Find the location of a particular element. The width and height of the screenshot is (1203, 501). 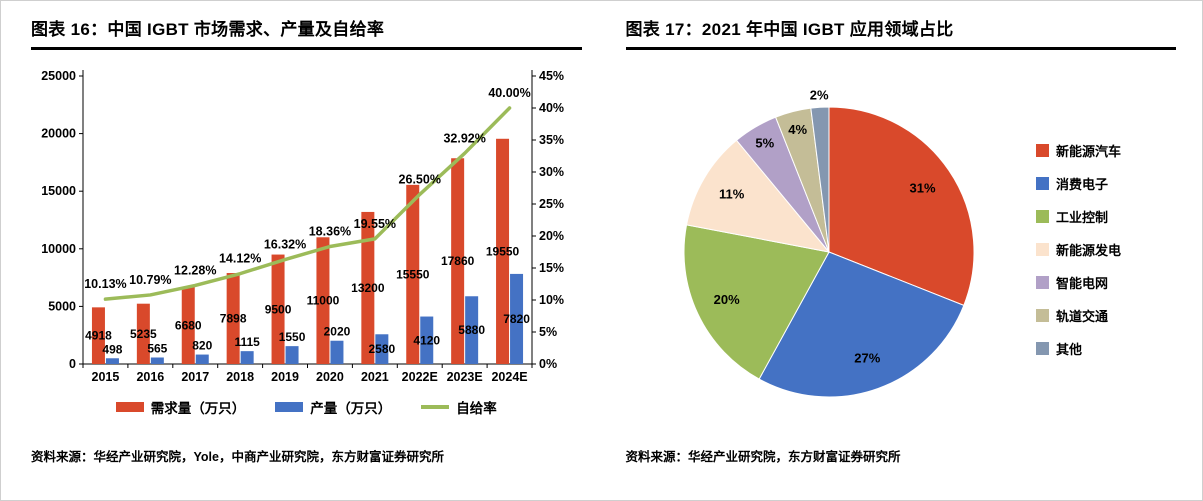

svg-text: 18.36% is located at coordinates (330, 231).